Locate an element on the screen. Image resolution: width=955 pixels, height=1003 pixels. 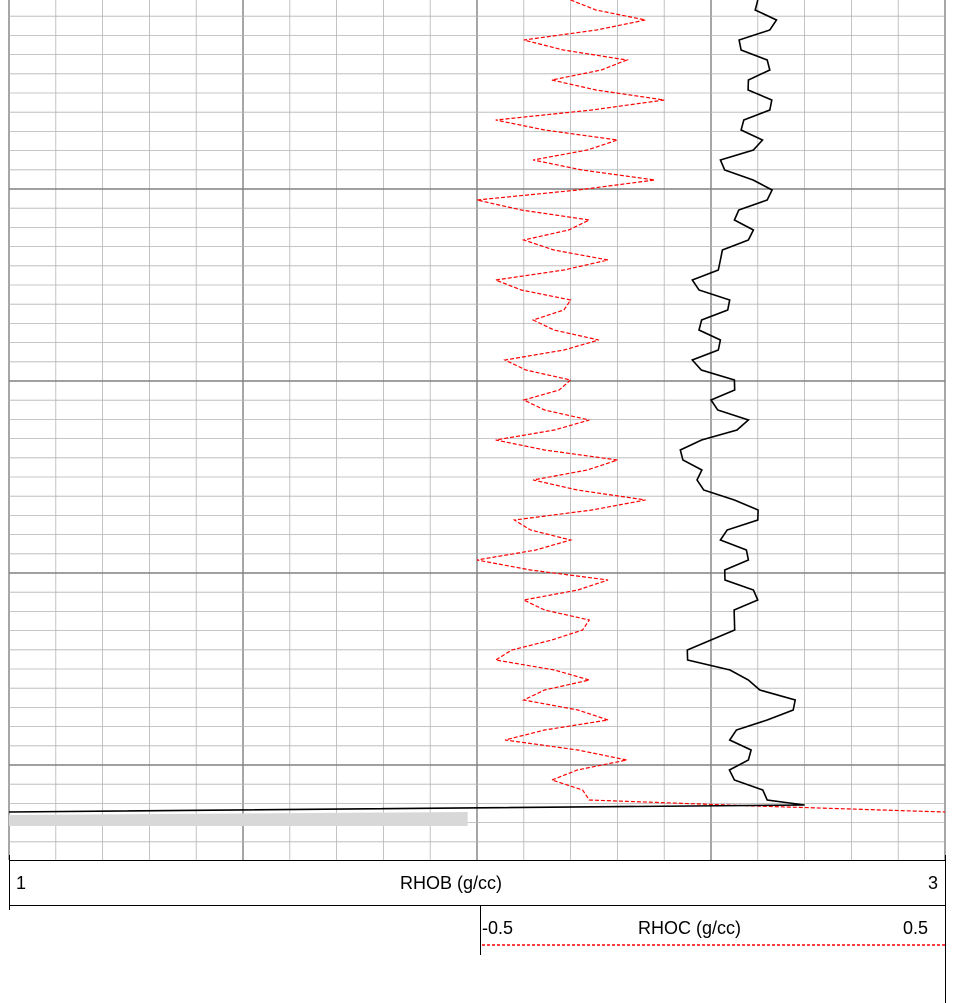
rhob-scale-top-border is located at coordinates (477, 860).